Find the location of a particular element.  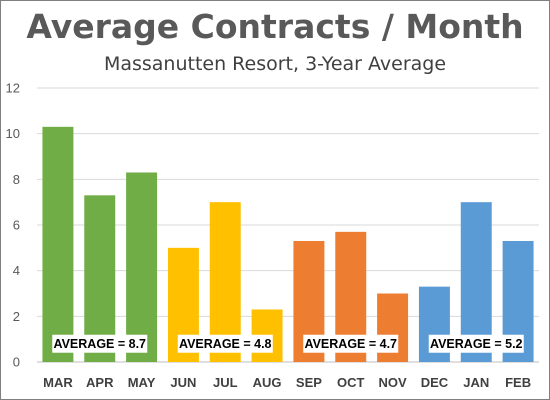

x-tick-label: OCT is located at coordinates (351, 382).